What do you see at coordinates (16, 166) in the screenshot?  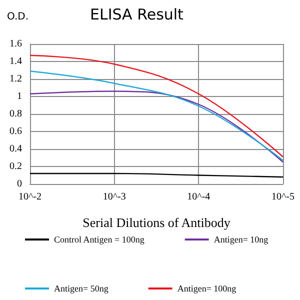 I see `y-tick-label: 0.2` at bounding box center [16, 166].